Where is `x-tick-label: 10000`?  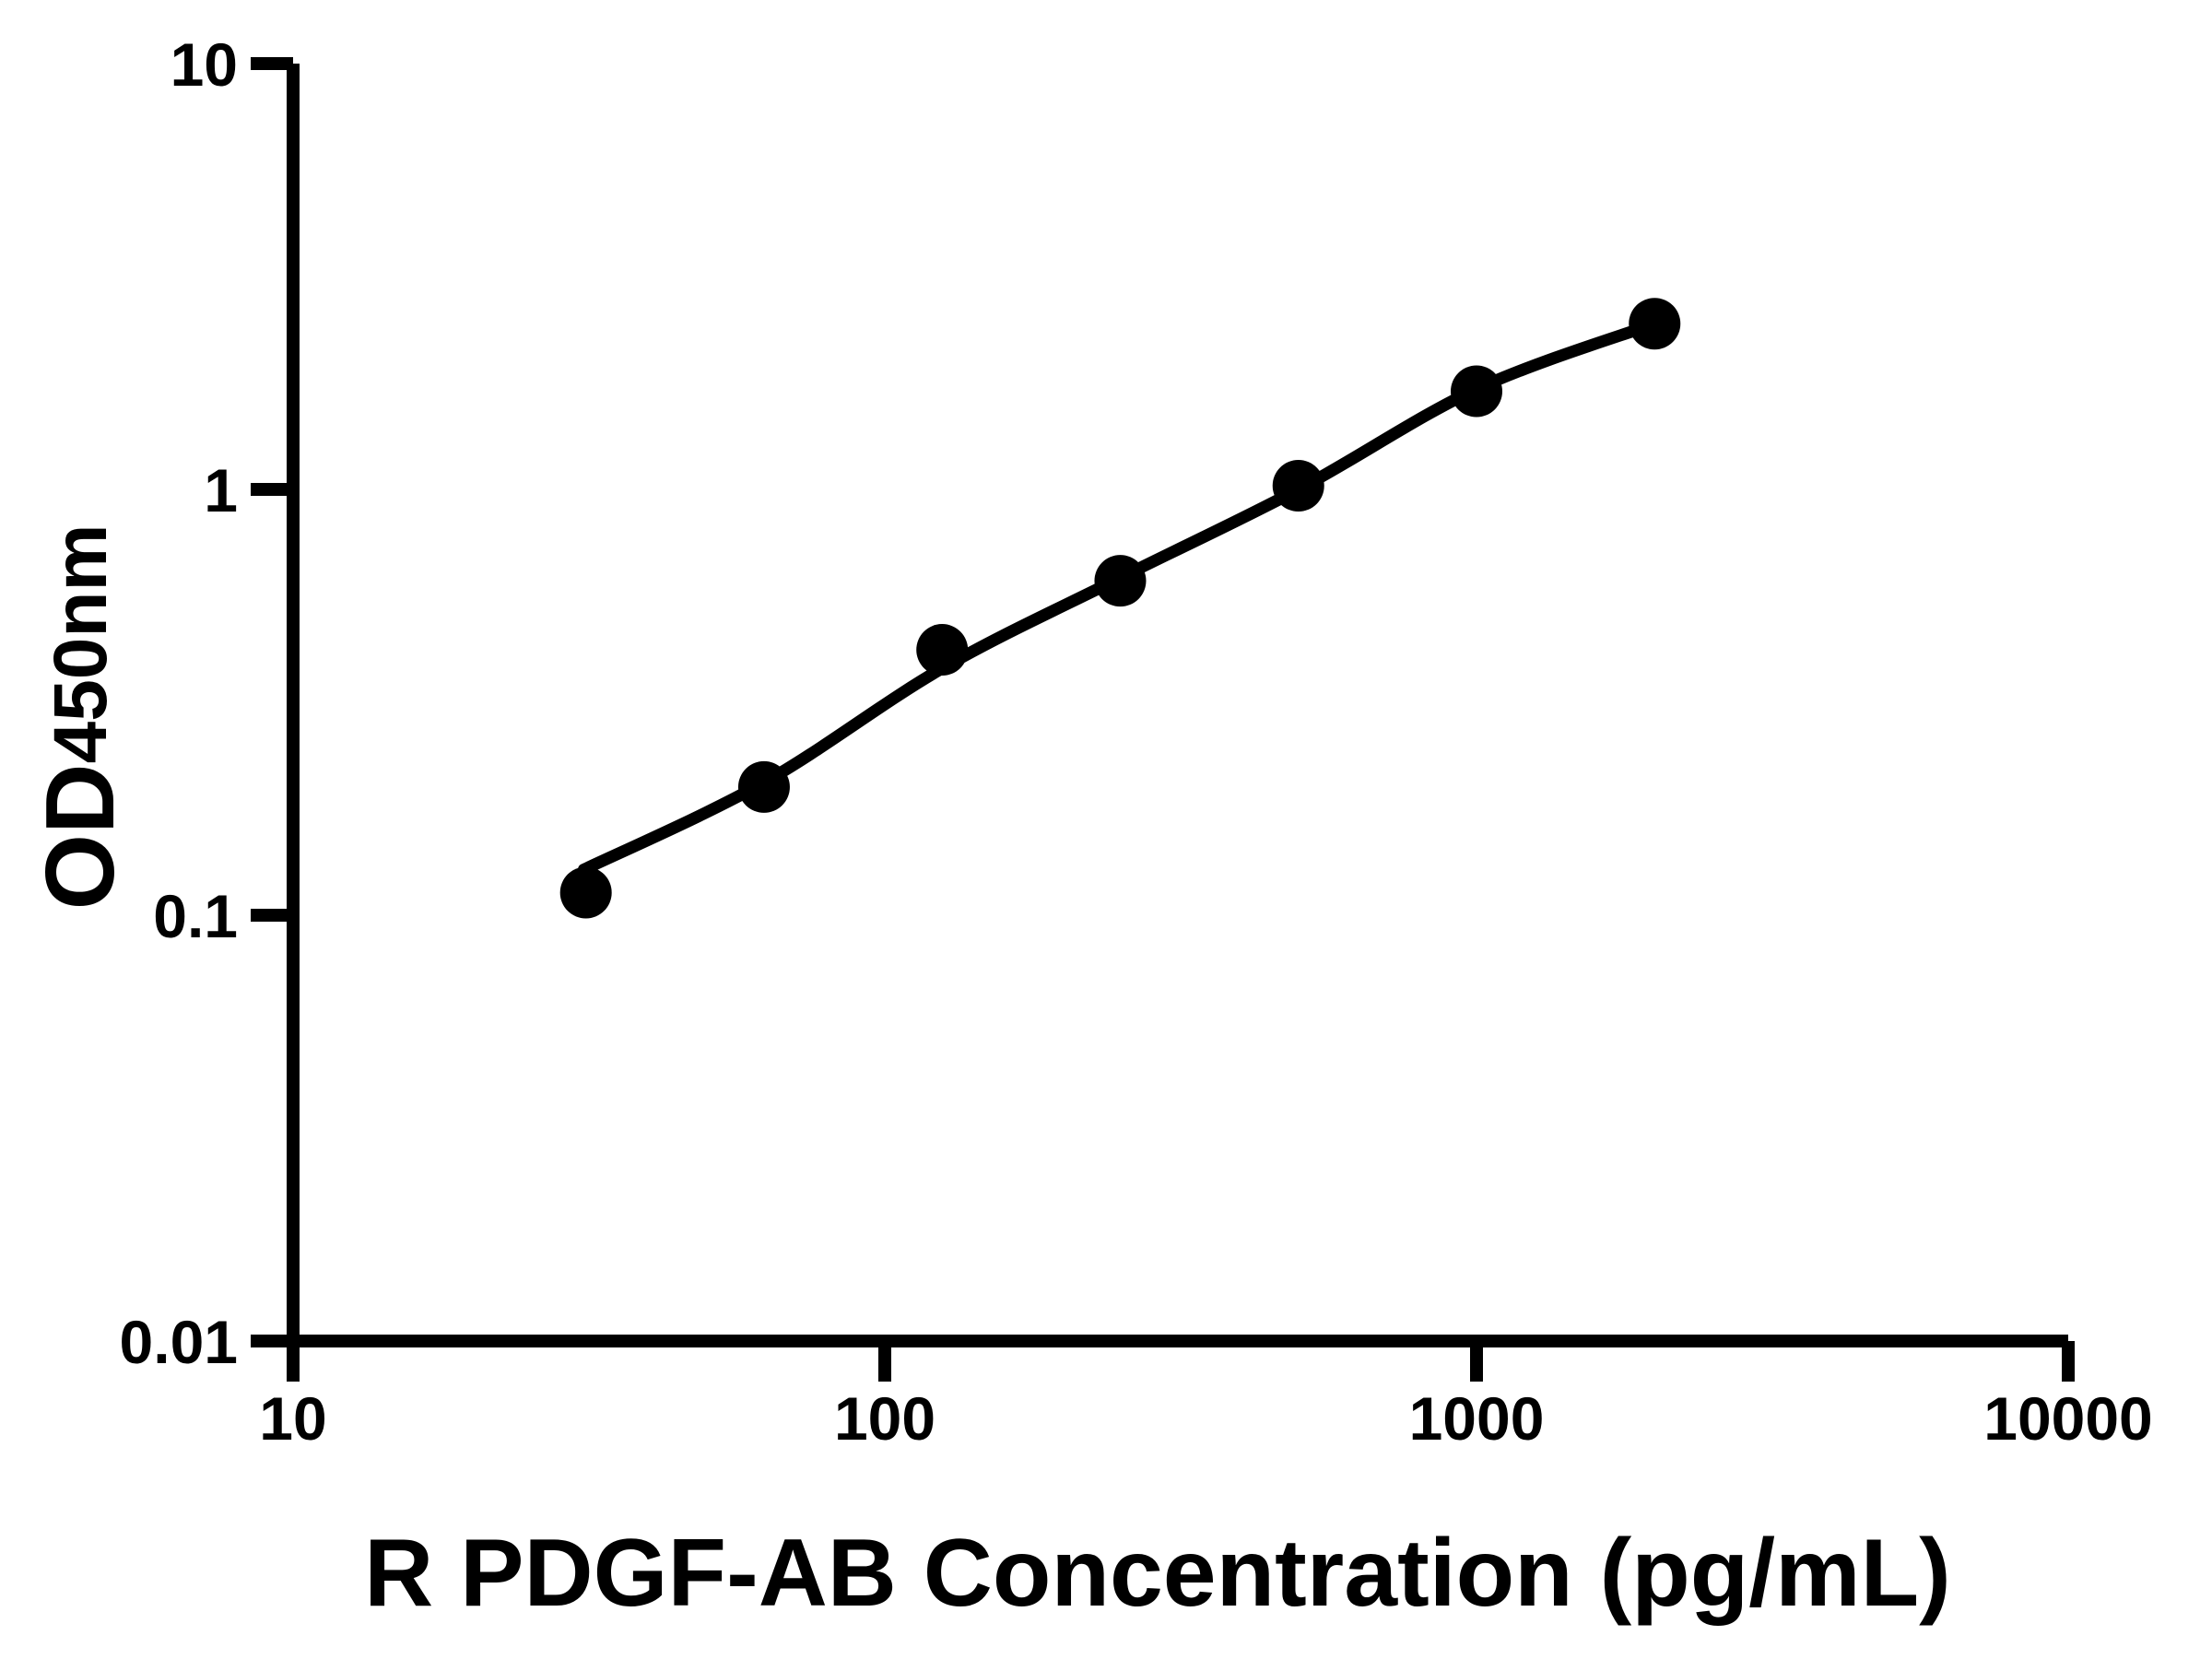 x-tick-label: 10000 is located at coordinates (2068, 1418).